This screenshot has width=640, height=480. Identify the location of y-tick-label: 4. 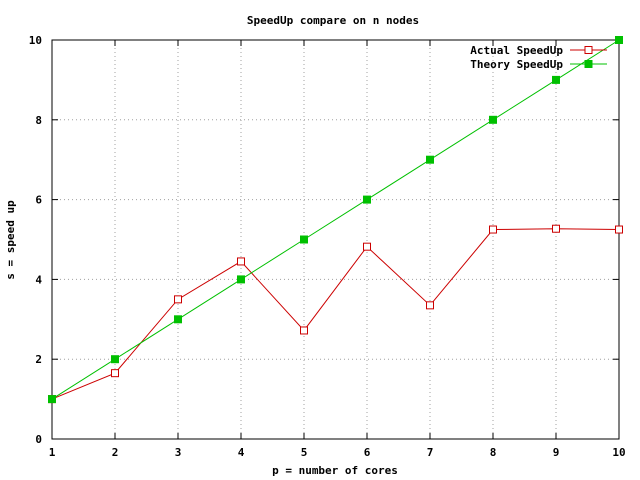
(38, 279).